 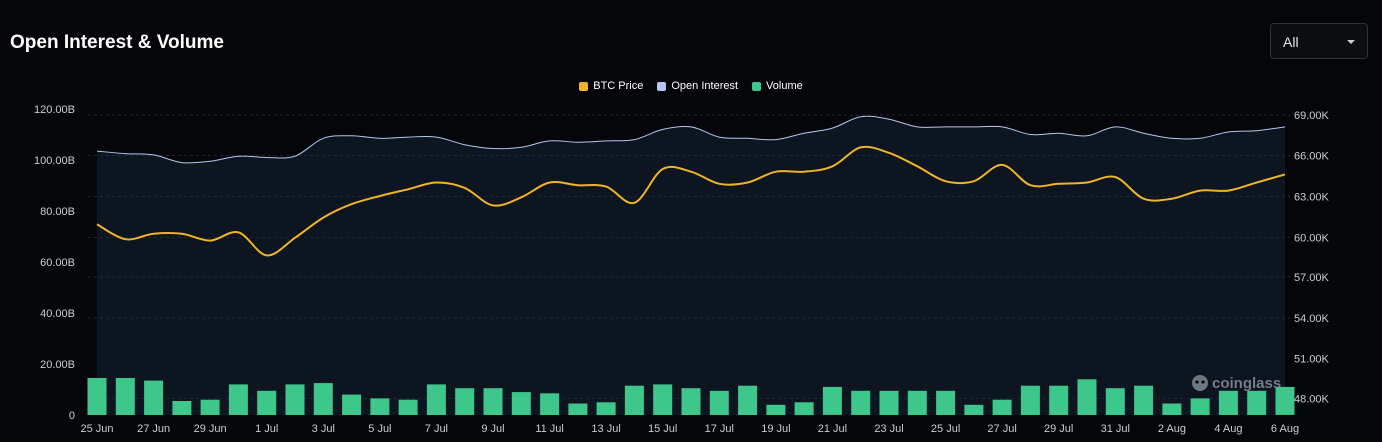 What do you see at coordinates (945, 429) in the screenshot?
I see `x-tick-label: 25 Jul` at bounding box center [945, 429].